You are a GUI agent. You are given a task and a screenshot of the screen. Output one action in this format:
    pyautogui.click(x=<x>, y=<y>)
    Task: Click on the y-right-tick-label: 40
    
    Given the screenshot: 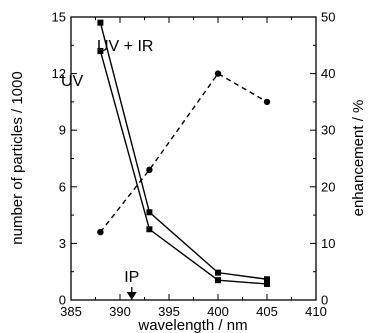 What is the action you would take?
    pyautogui.click(x=328, y=73)
    